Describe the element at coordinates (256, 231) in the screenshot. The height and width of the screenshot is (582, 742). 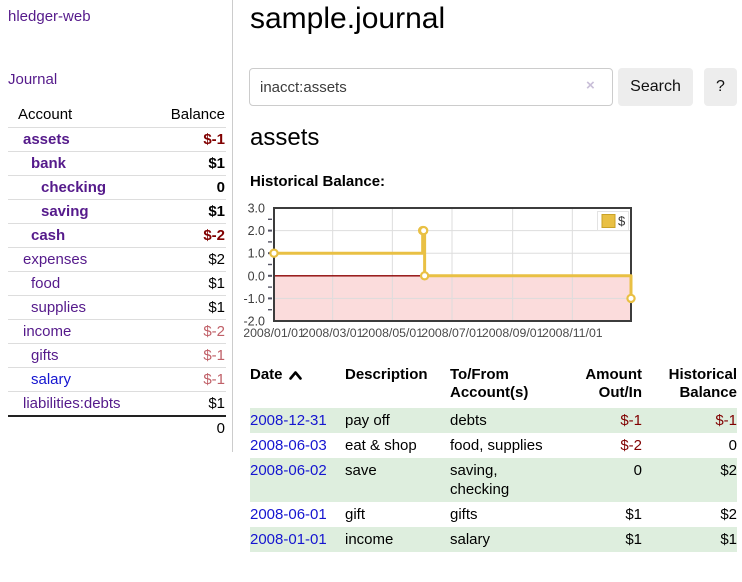
I see `y-axis-tick-label: 2.0` at that location.